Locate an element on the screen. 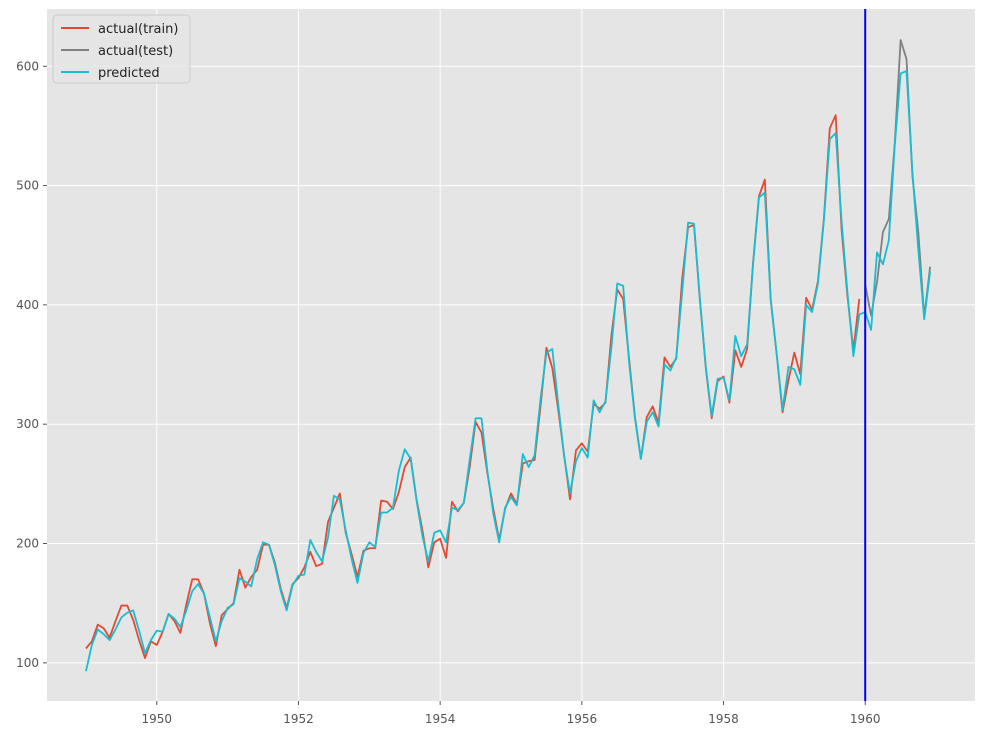 Image resolution: width=986 pixels, height=740 pixels. x-tick-label: 1958 is located at coordinates (723, 719).